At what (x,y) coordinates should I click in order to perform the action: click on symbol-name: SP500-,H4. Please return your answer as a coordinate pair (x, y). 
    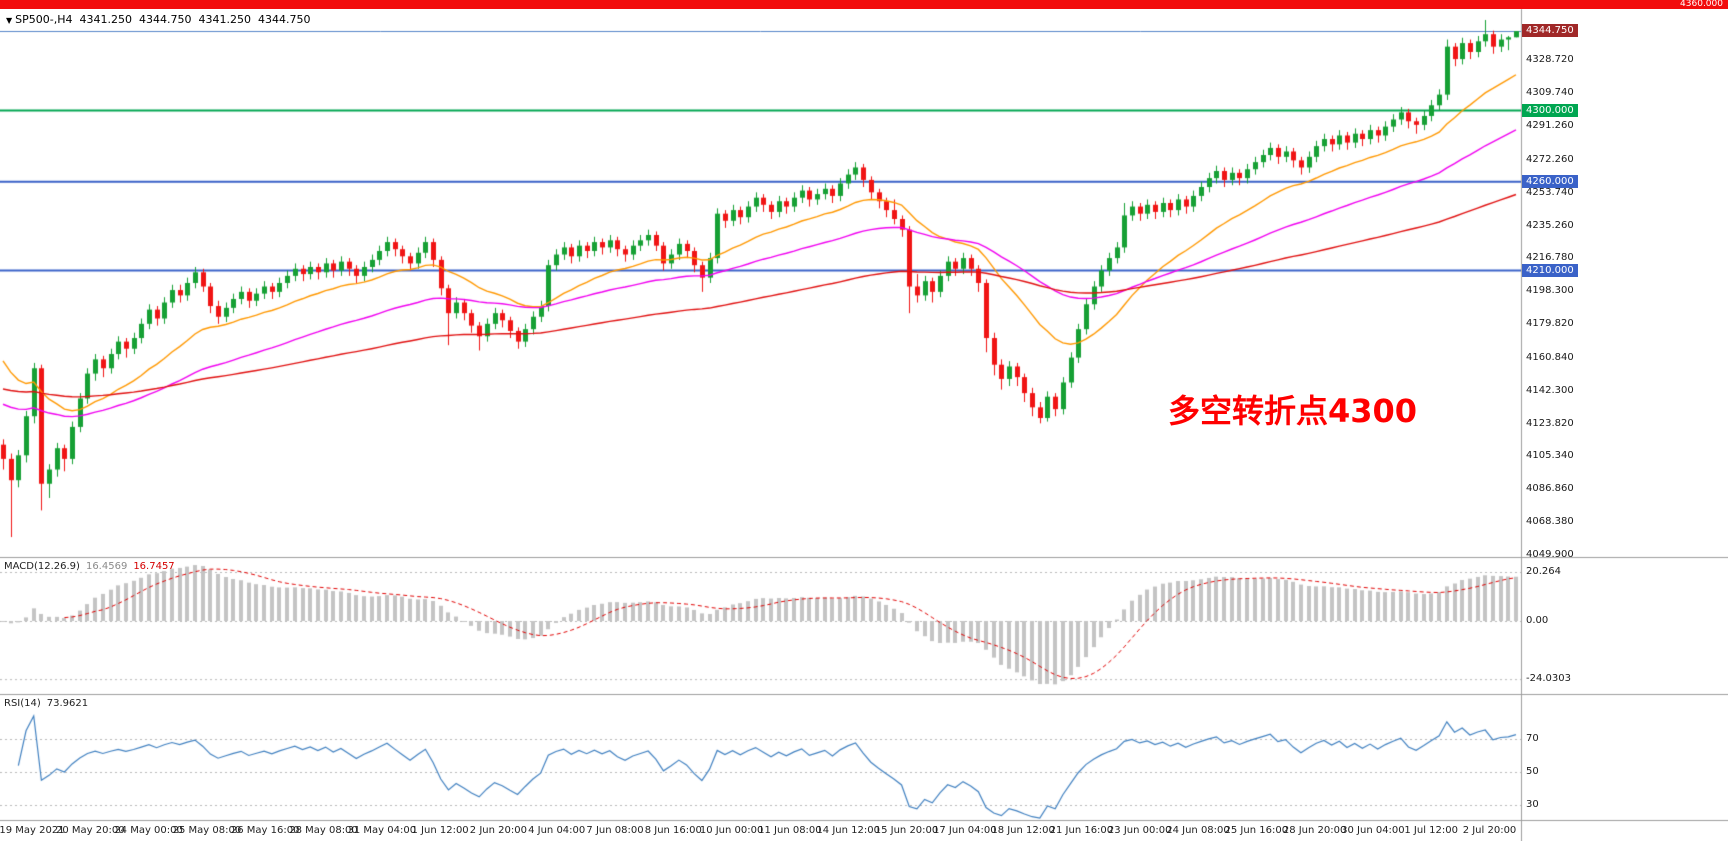
    Looking at the image, I should click on (44, 19).